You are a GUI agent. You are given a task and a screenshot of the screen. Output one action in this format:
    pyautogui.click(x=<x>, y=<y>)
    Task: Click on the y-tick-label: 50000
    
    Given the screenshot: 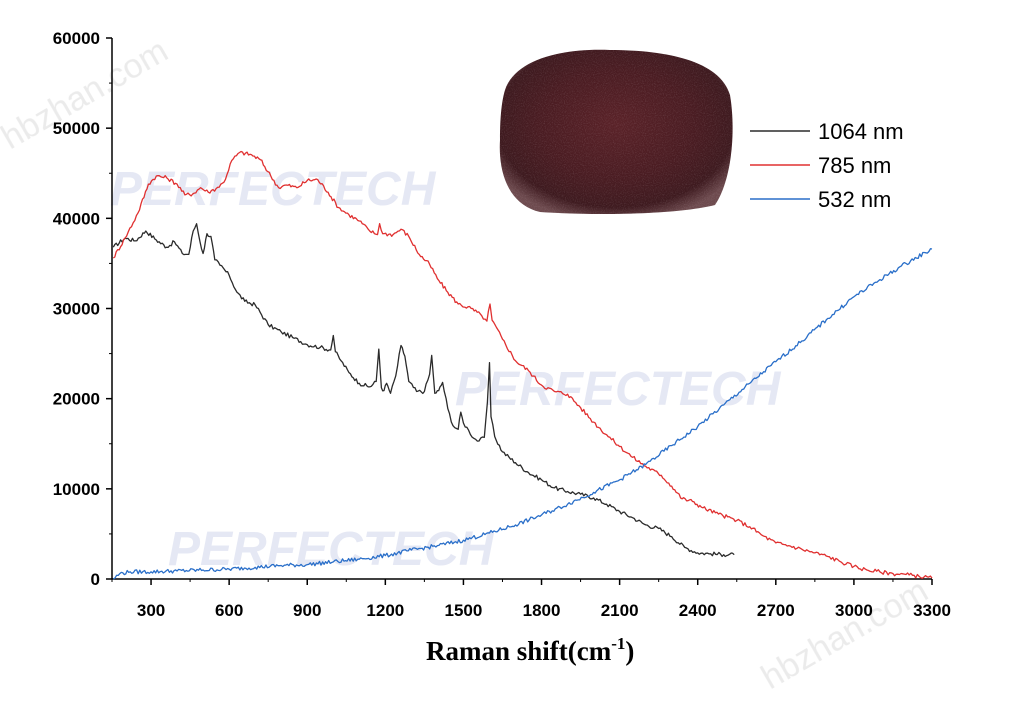 What is the action you would take?
    pyautogui.click(x=76, y=128)
    